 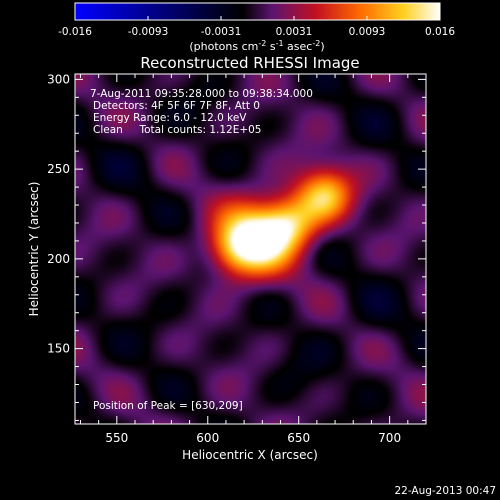 I want to click on y-tick-label: 300, so click(x=58, y=79).